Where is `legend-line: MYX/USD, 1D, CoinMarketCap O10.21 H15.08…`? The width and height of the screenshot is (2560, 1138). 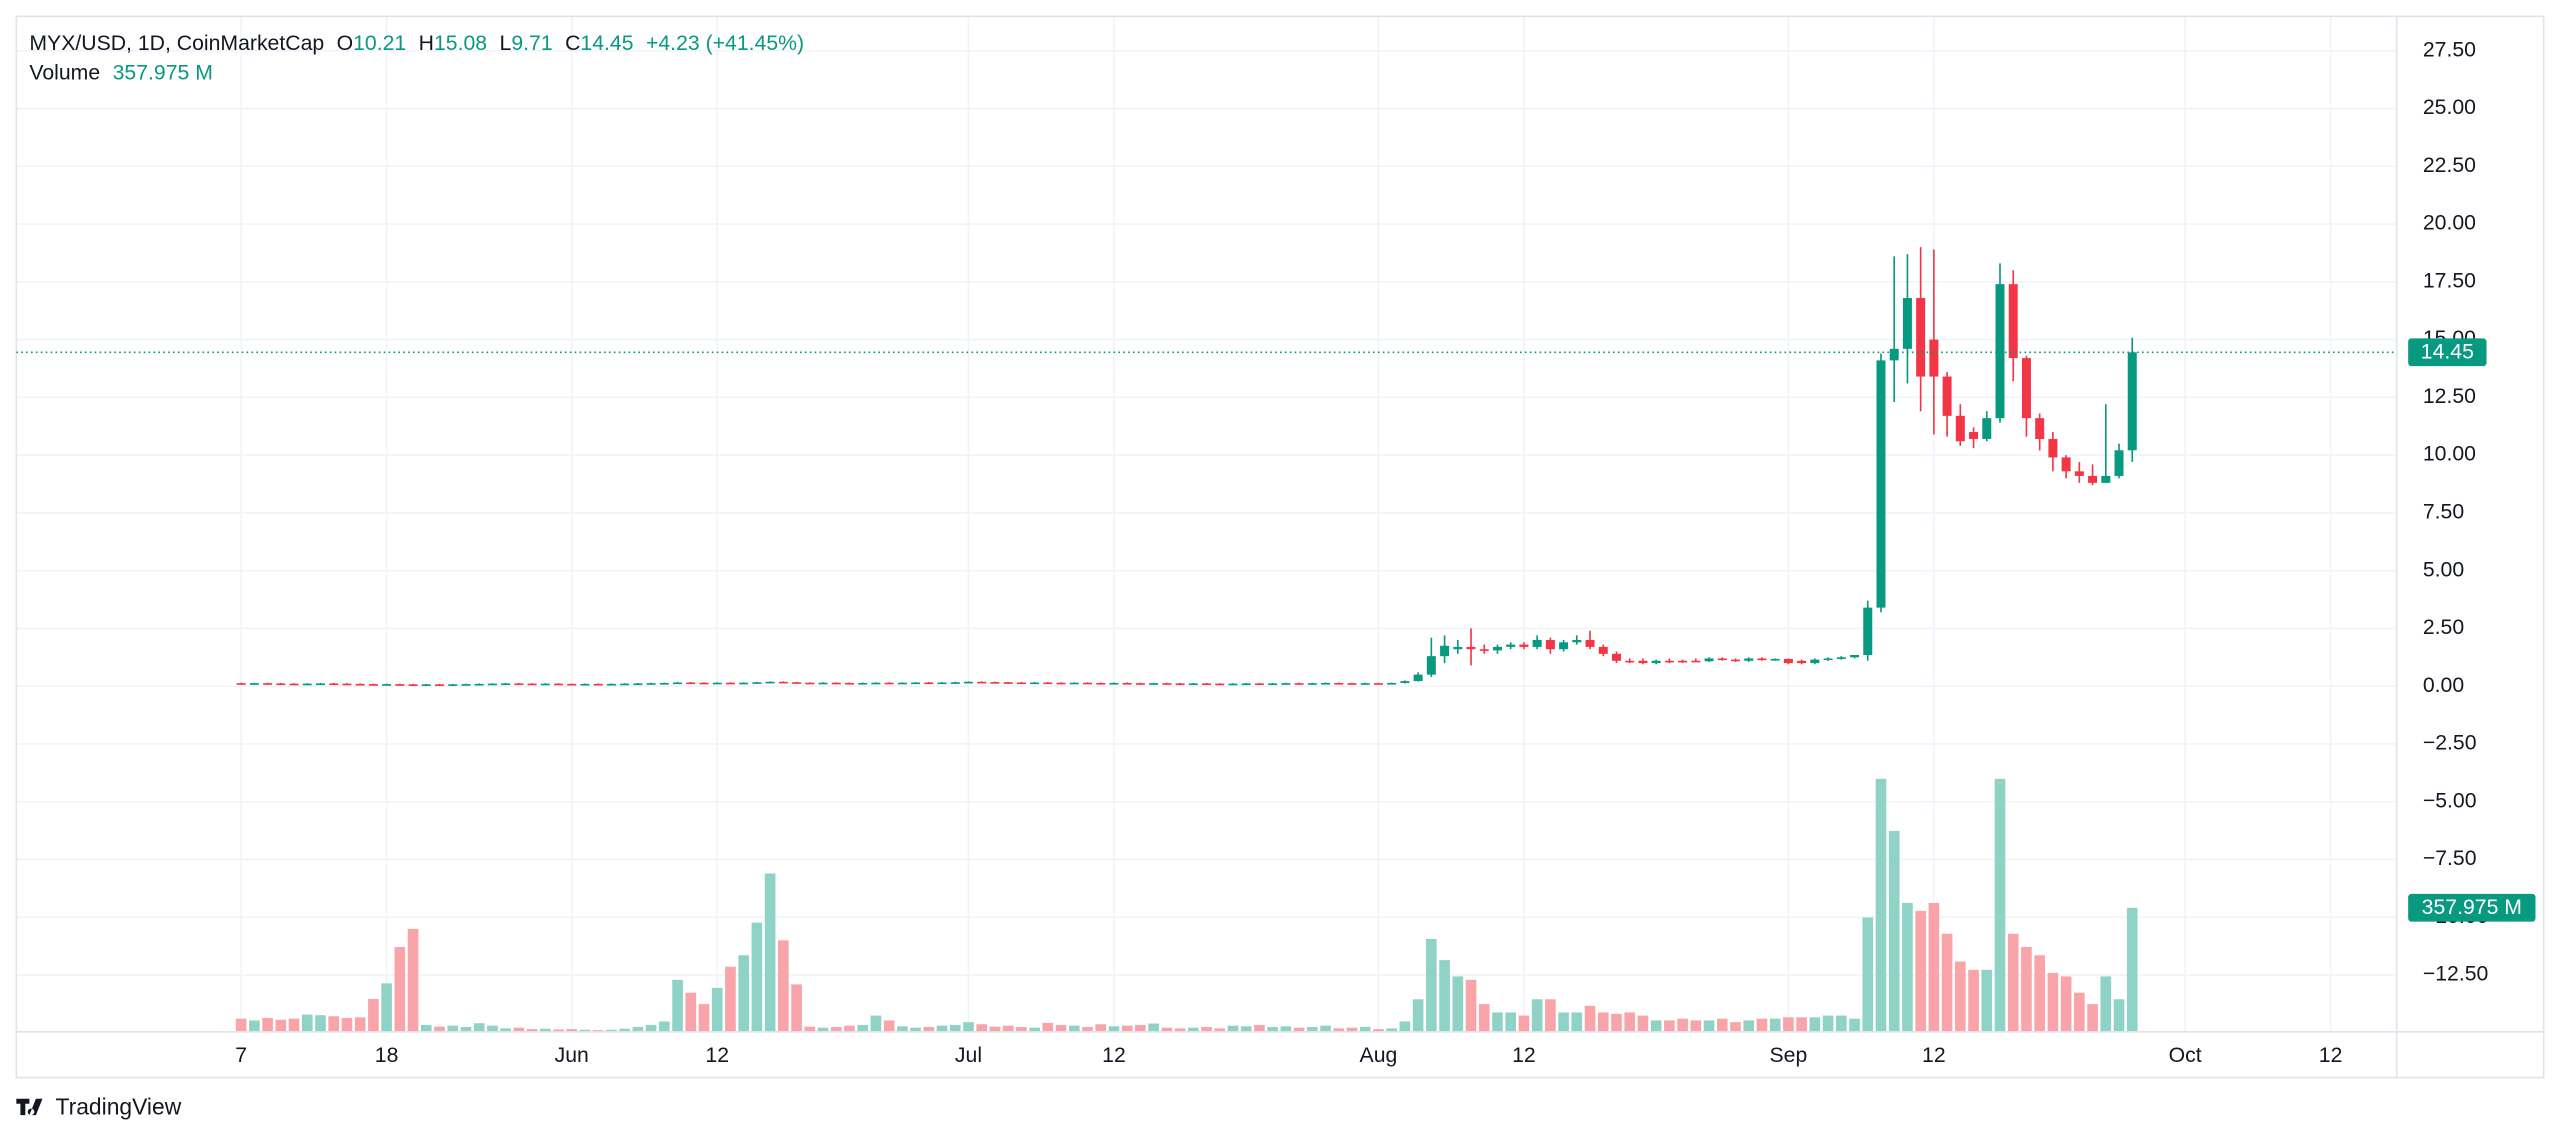 legend-line: MYX/USD, 1D, CoinMarketCap O10.21 H15.08… is located at coordinates (416, 43).